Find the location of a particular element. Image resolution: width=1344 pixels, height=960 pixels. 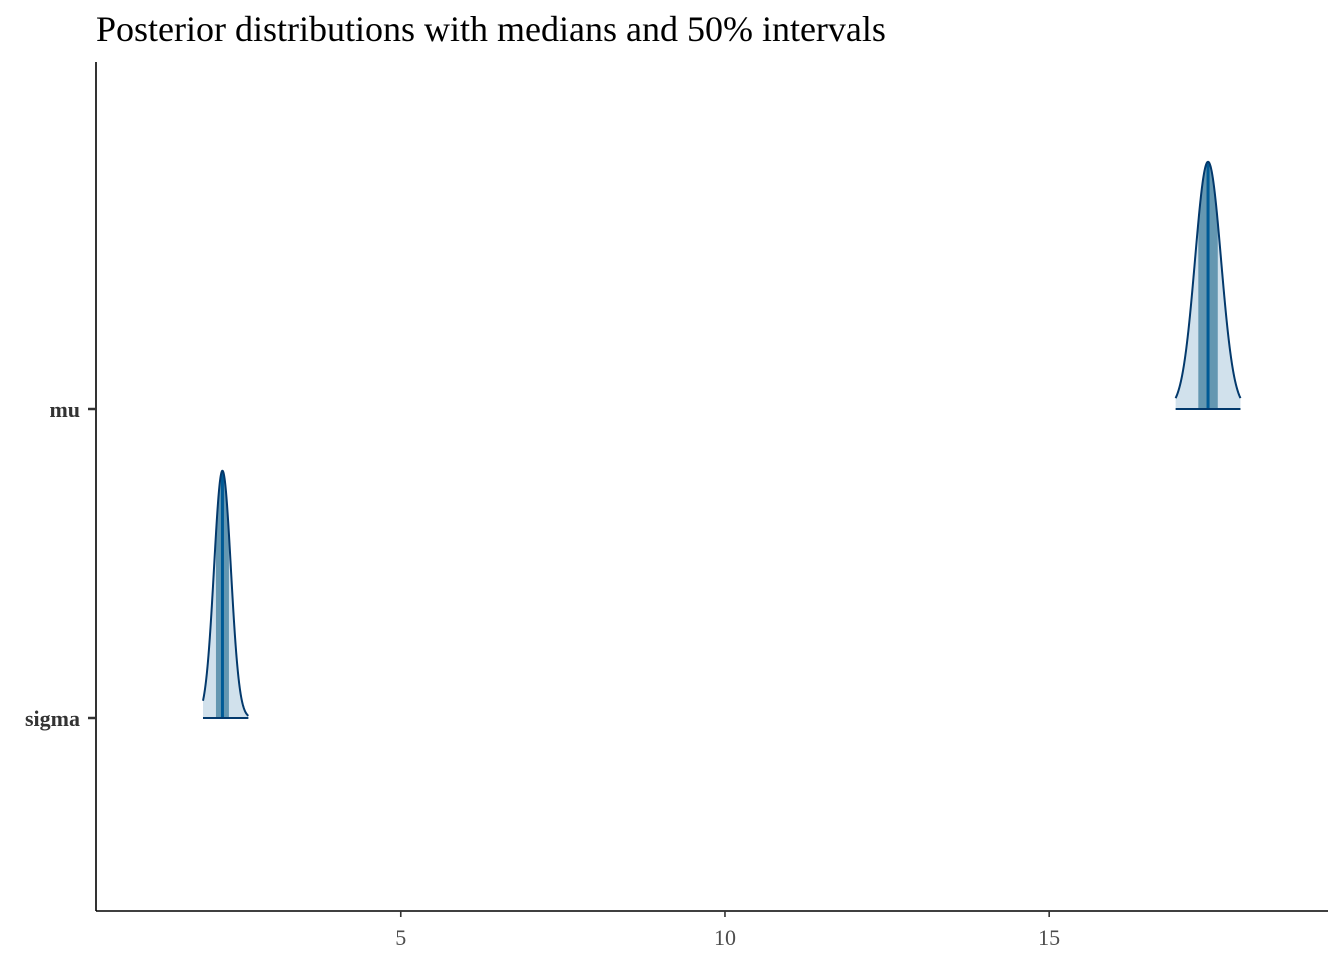

x-tick-label: 10 is located at coordinates (725, 937).